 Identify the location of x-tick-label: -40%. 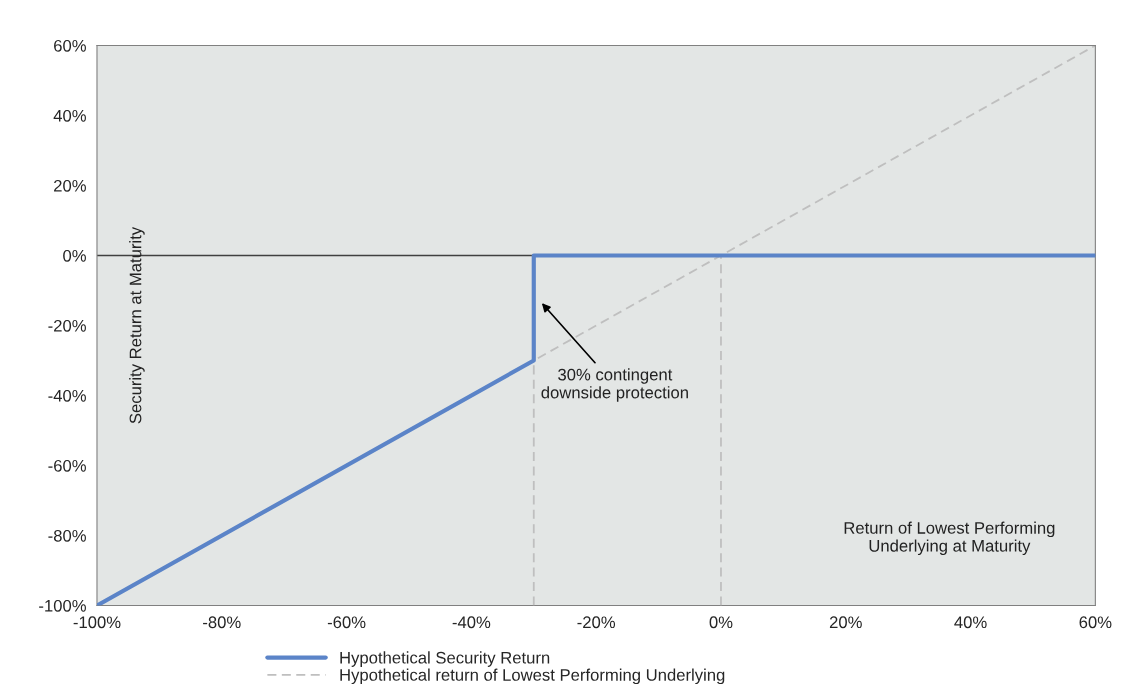
(471, 622).